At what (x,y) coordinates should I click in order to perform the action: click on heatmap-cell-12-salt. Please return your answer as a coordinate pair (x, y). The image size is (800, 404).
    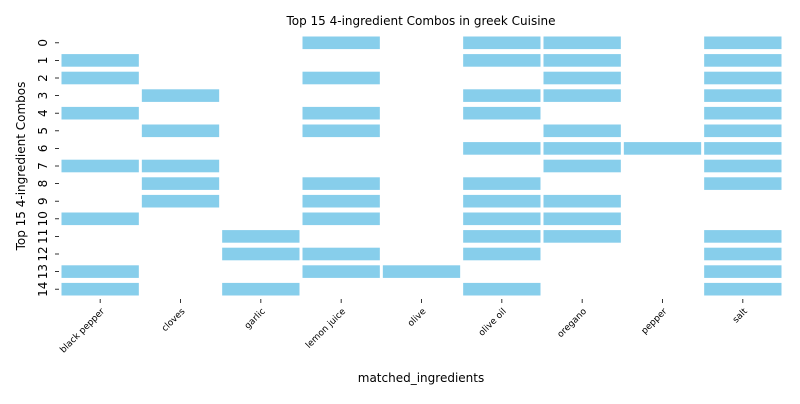
    Looking at the image, I should click on (743, 254).